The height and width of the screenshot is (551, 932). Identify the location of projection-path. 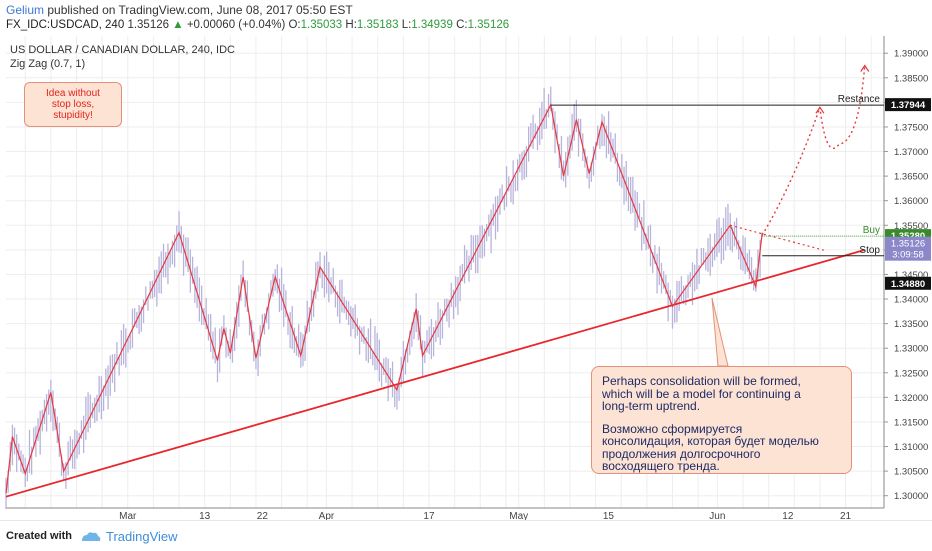
(813, 150).